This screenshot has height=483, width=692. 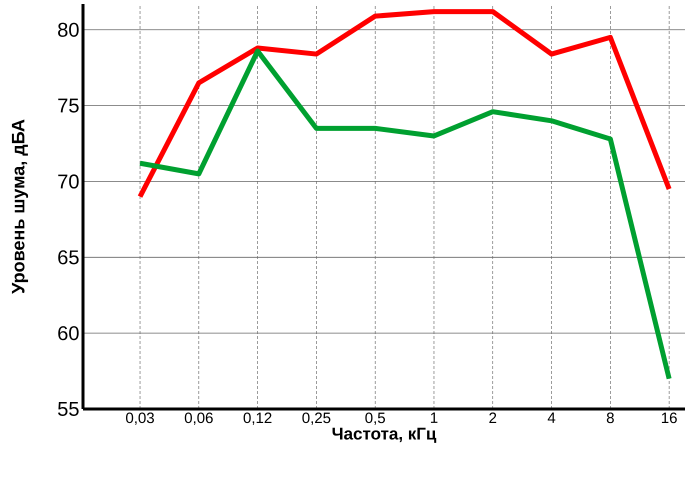 I want to click on x-tick-label: 1, so click(x=434, y=417).